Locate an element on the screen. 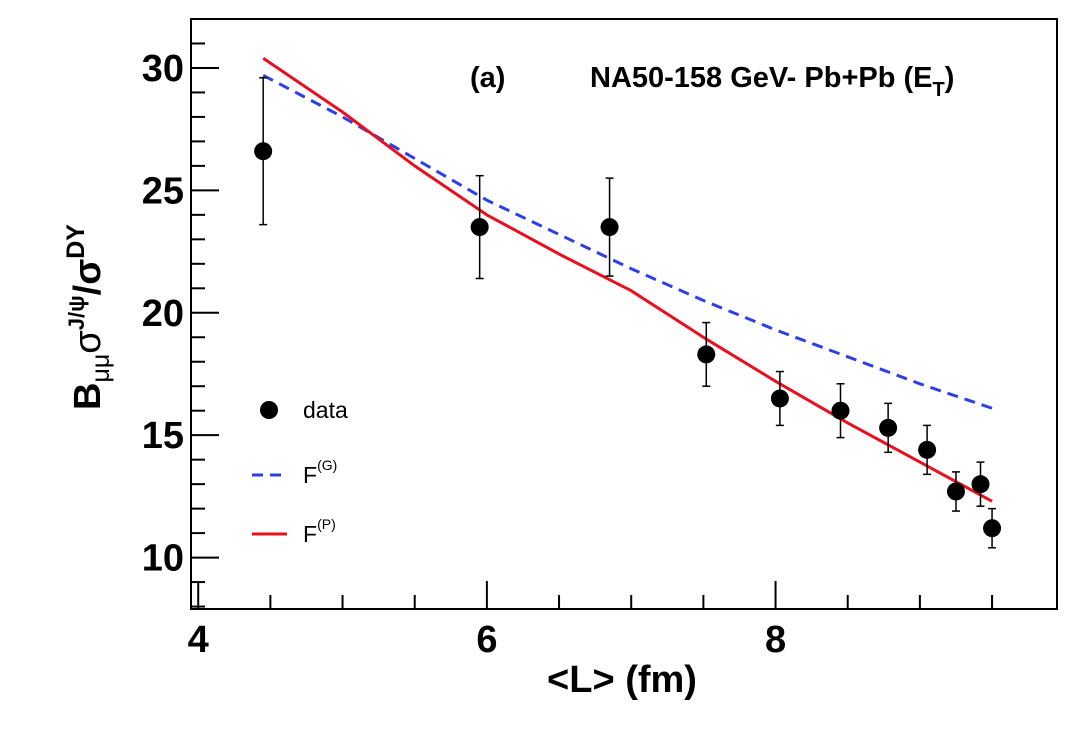 The image size is (1080, 731). experiment-label-sub: T is located at coordinates (939, 90).